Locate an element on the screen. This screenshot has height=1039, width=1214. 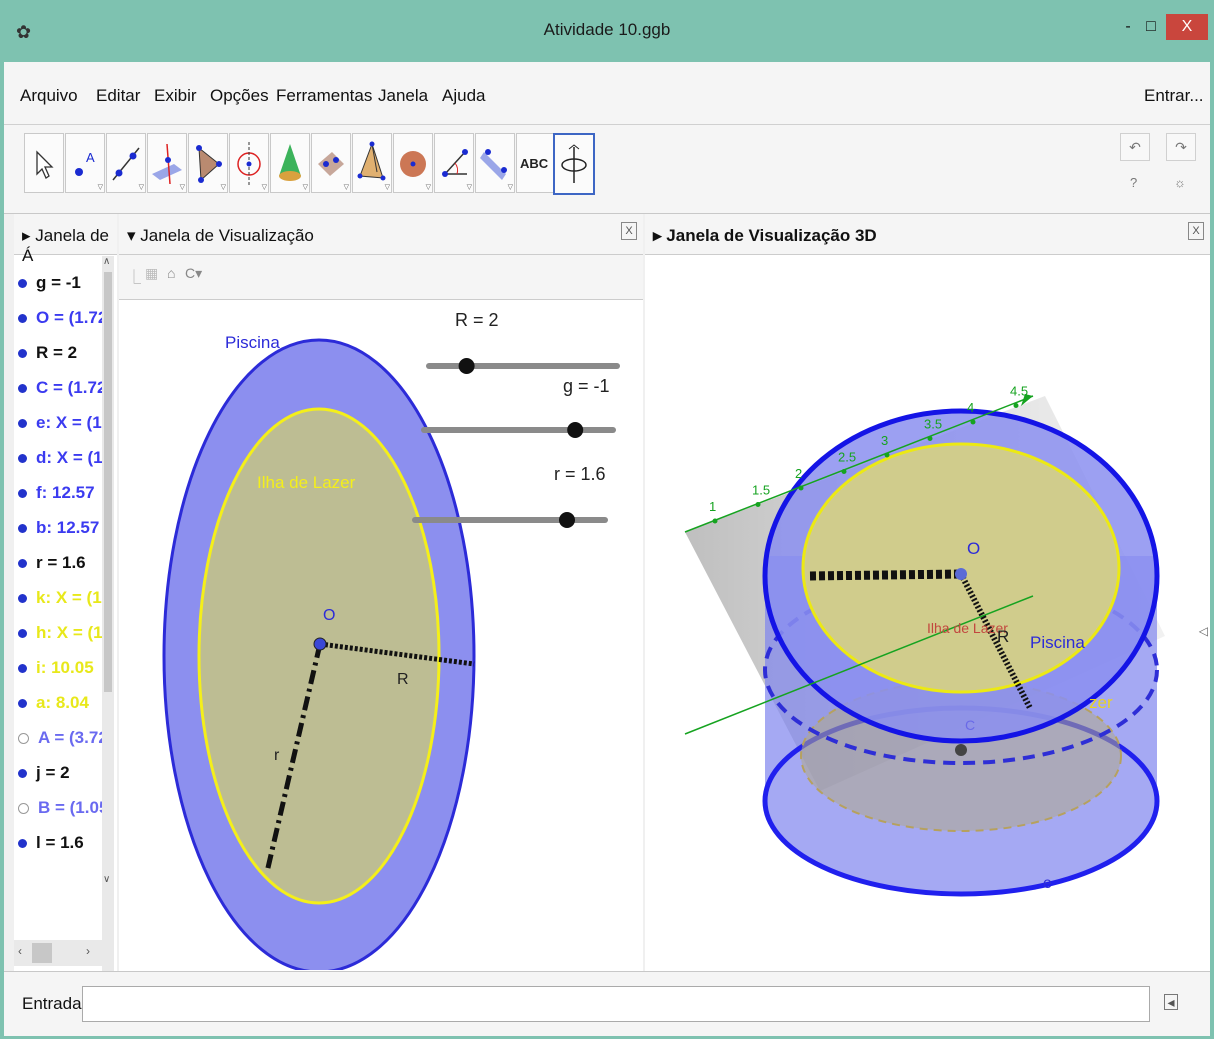
algebra-item: h: X = (1 is located at coordinates (60, 633).